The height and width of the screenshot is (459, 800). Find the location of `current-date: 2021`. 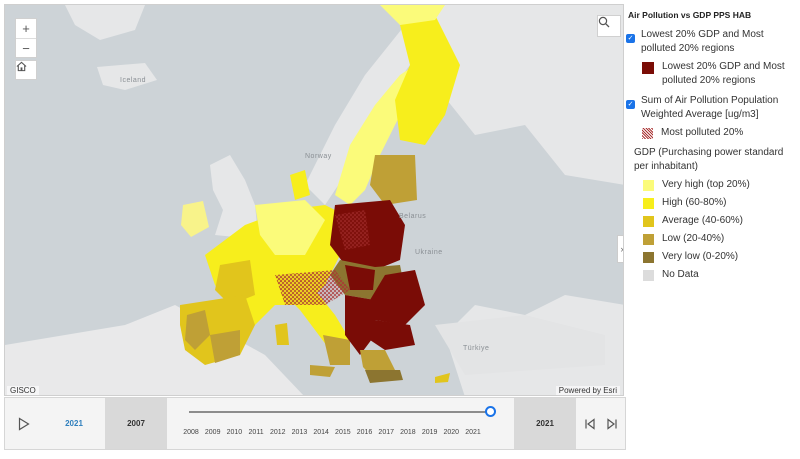

current-date: 2021 is located at coordinates (545, 423).